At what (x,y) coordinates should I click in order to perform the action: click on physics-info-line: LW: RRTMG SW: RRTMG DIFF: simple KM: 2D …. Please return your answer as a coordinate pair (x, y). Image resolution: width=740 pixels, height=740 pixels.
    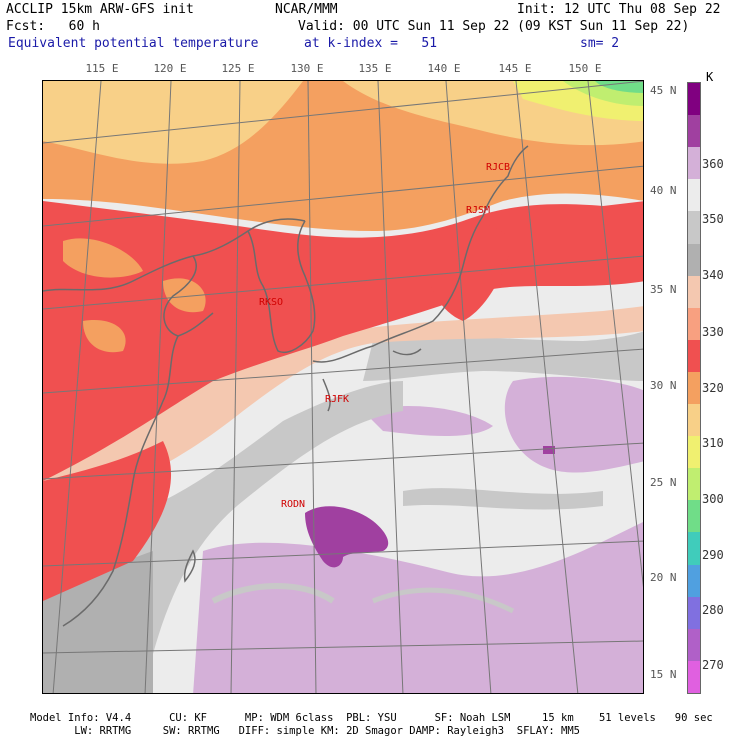
    Looking at the image, I should click on (305, 731).